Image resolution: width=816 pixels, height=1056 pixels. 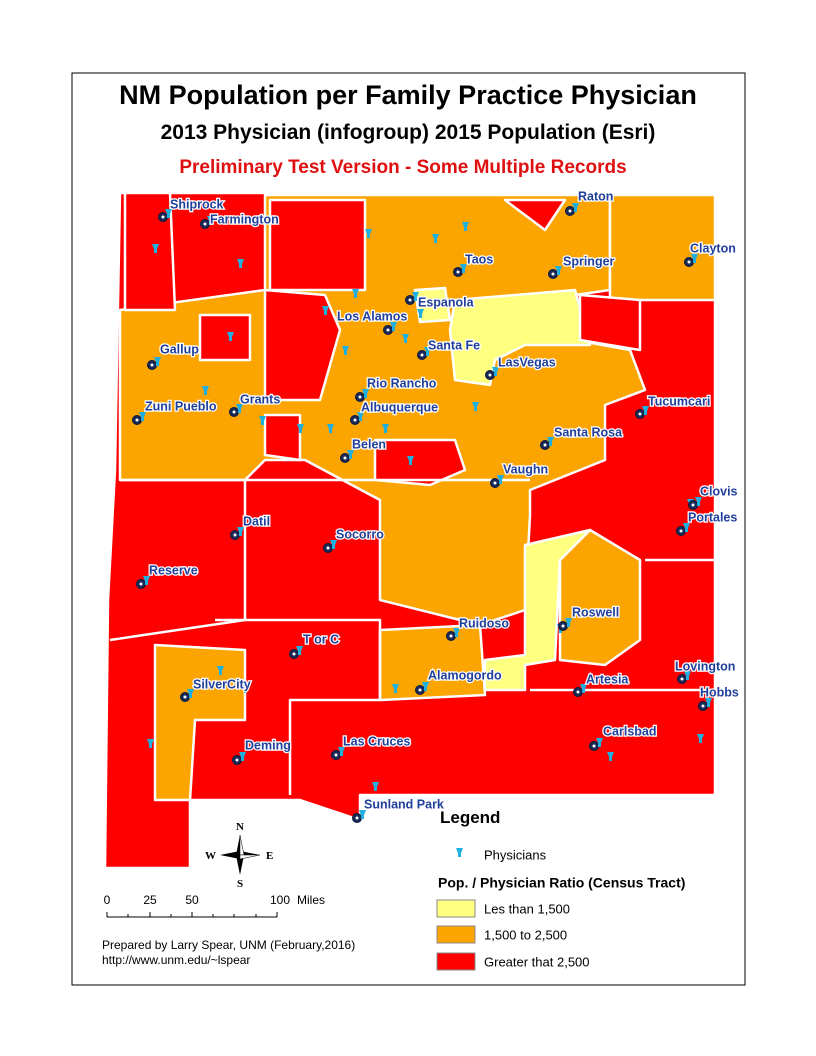 What do you see at coordinates (399, 407) in the screenshot?
I see `city-label: Albuquerque` at bounding box center [399, 407].